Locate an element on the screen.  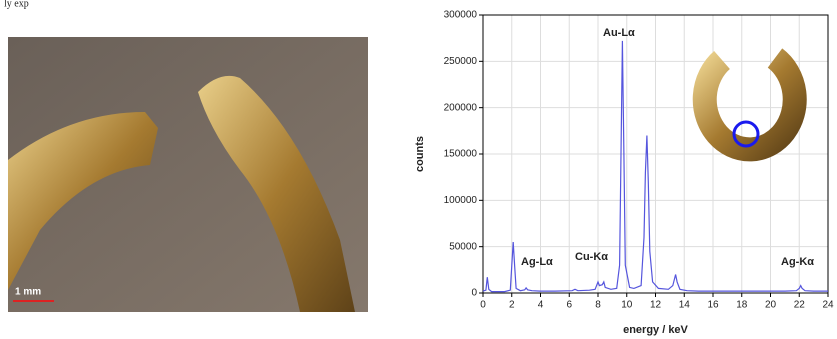
x-tick-label: 20 is located at coordinates (771, 305).